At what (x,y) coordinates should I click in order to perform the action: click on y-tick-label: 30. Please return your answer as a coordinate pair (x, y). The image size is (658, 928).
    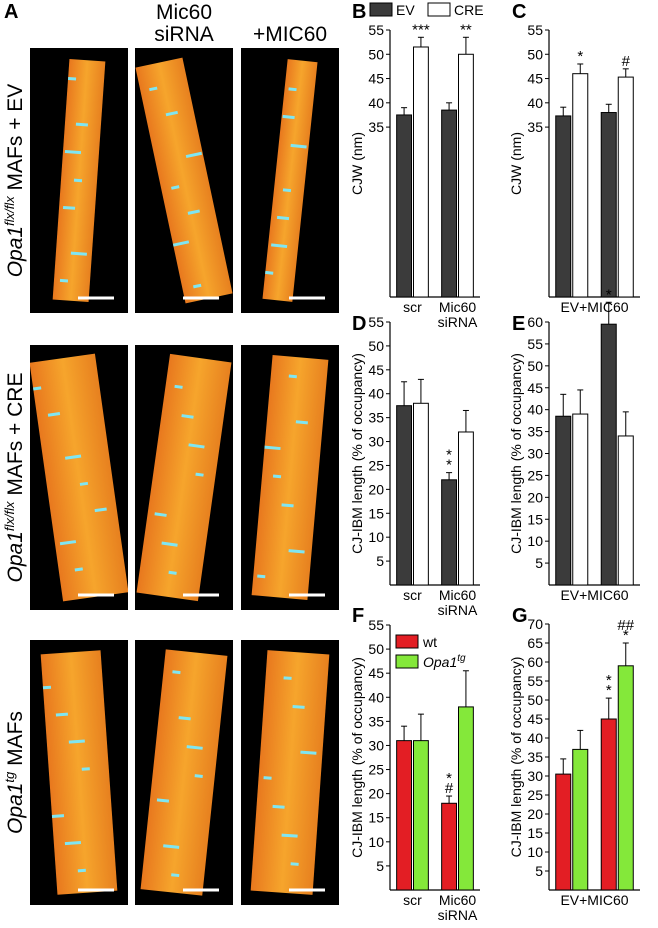
    Looking at the image, I should click on (376, 442).